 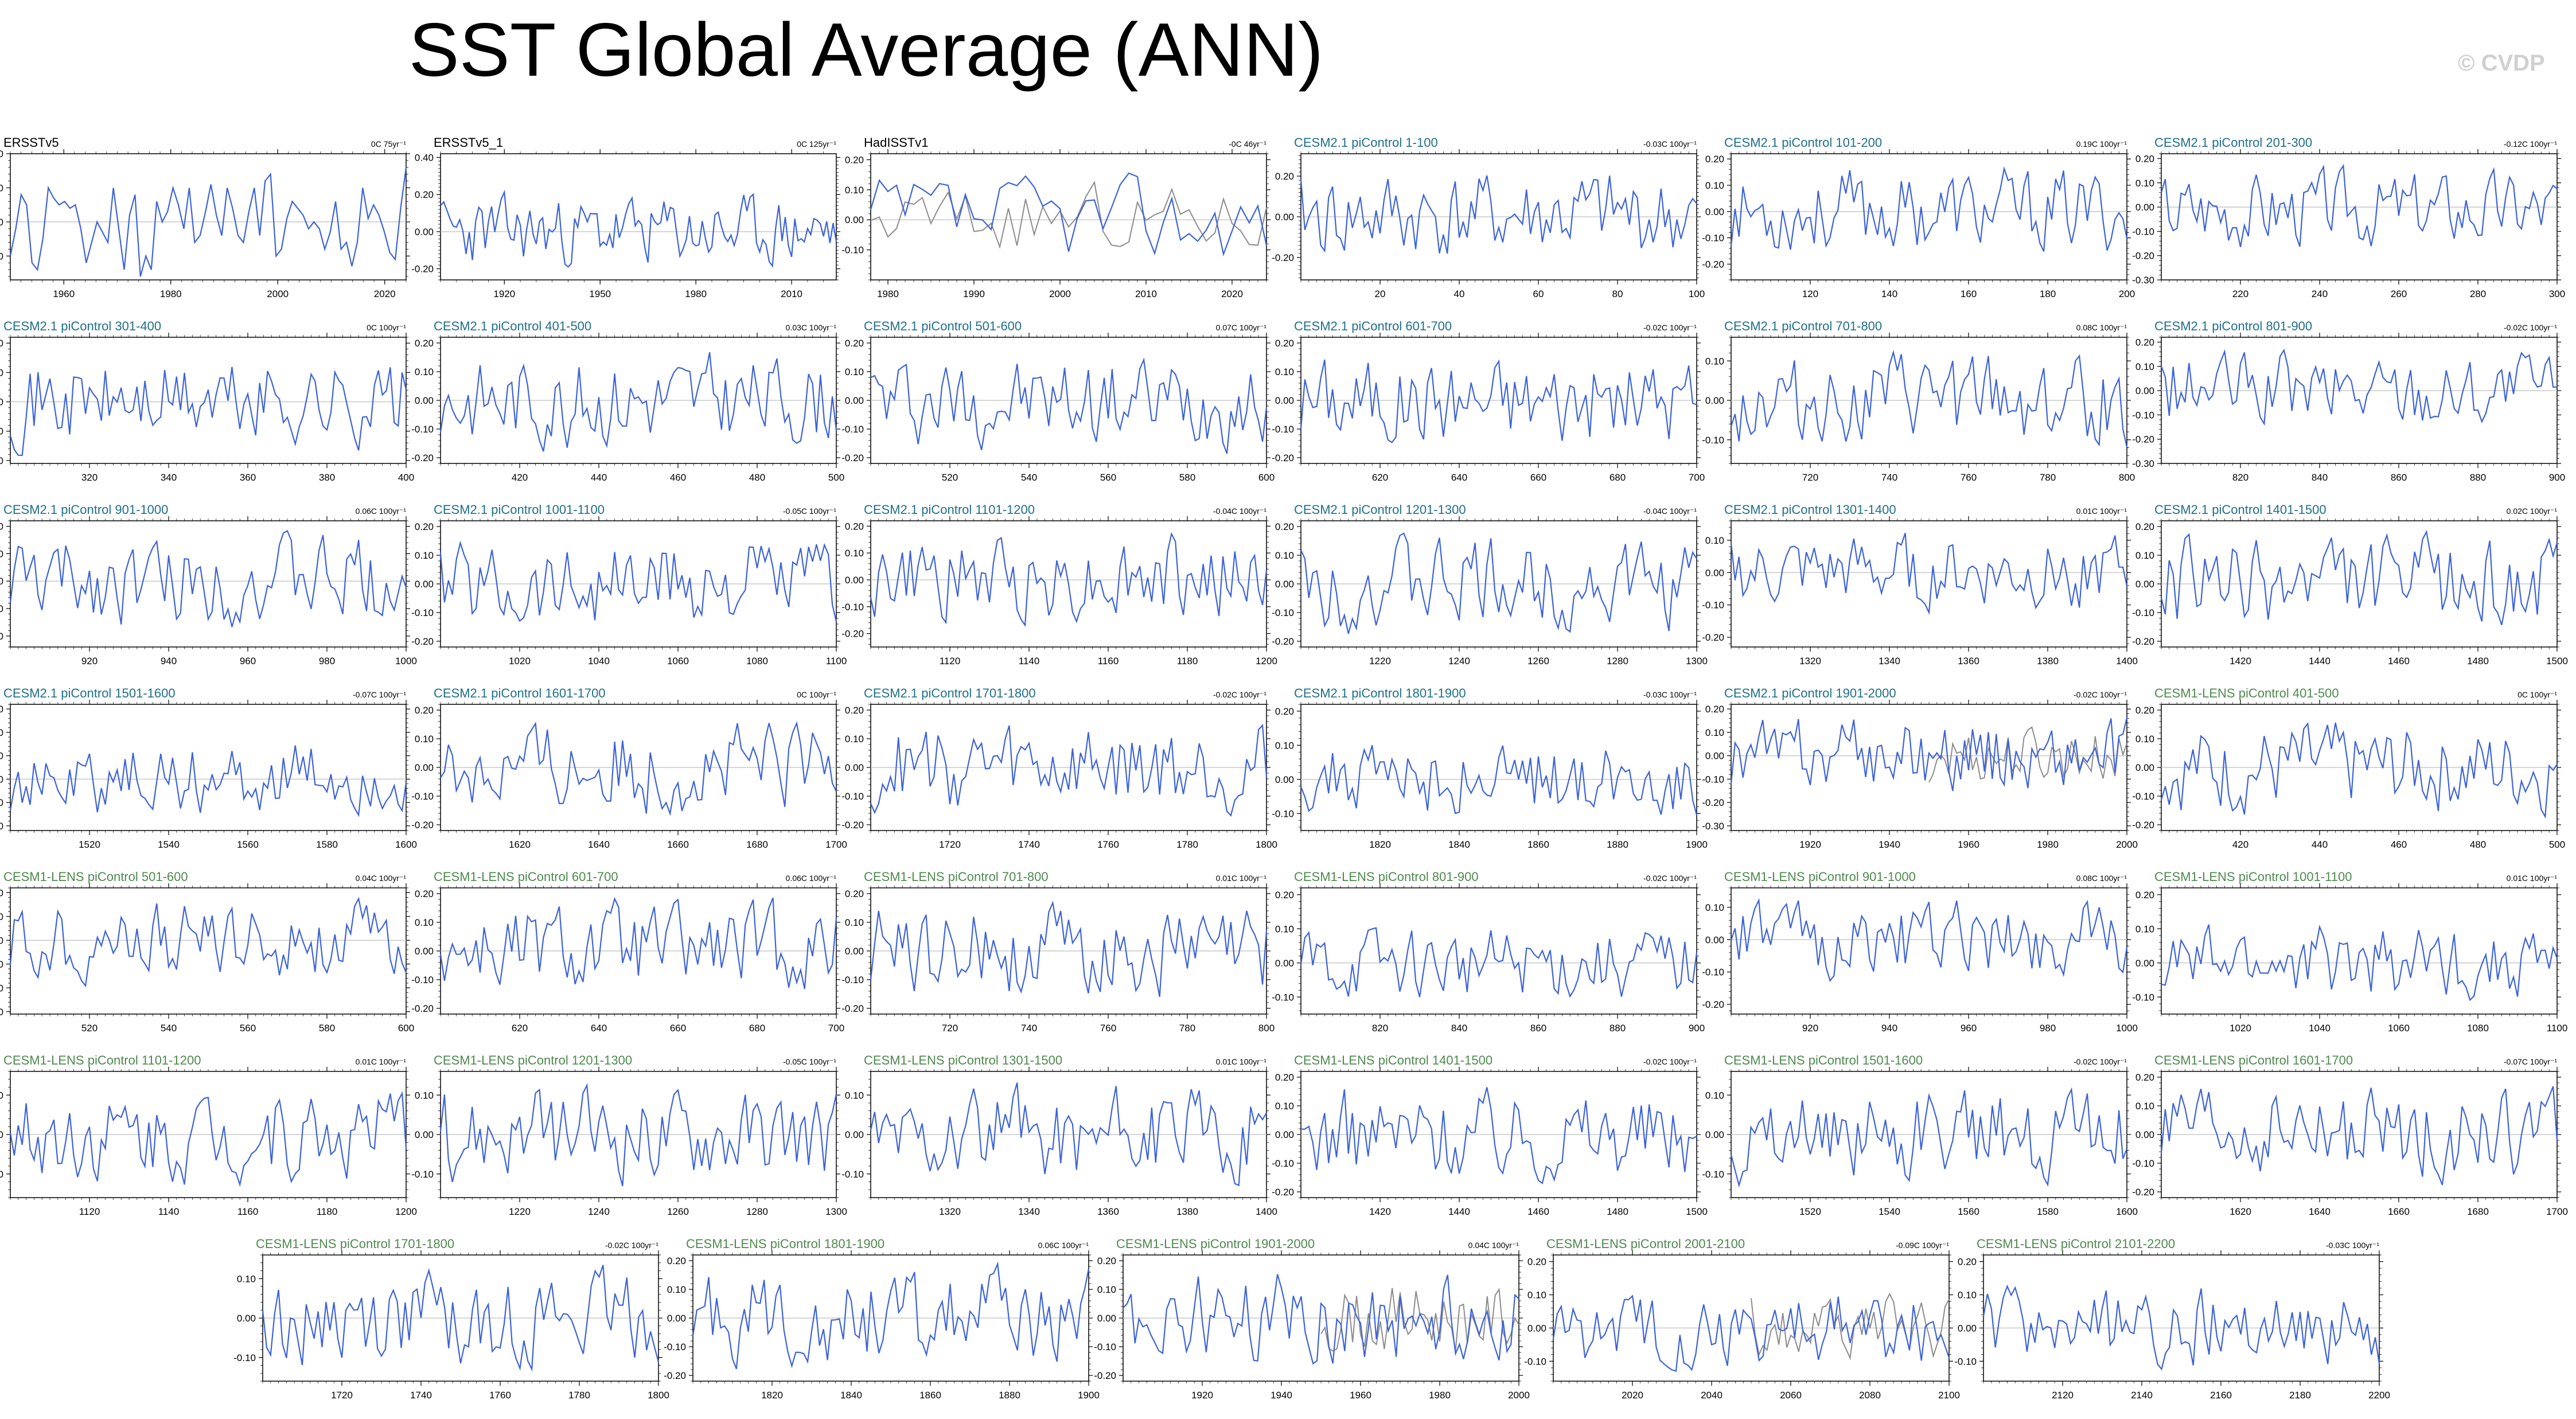 I want to click on x-tick-label: 1520, so click(x=90, y=844).